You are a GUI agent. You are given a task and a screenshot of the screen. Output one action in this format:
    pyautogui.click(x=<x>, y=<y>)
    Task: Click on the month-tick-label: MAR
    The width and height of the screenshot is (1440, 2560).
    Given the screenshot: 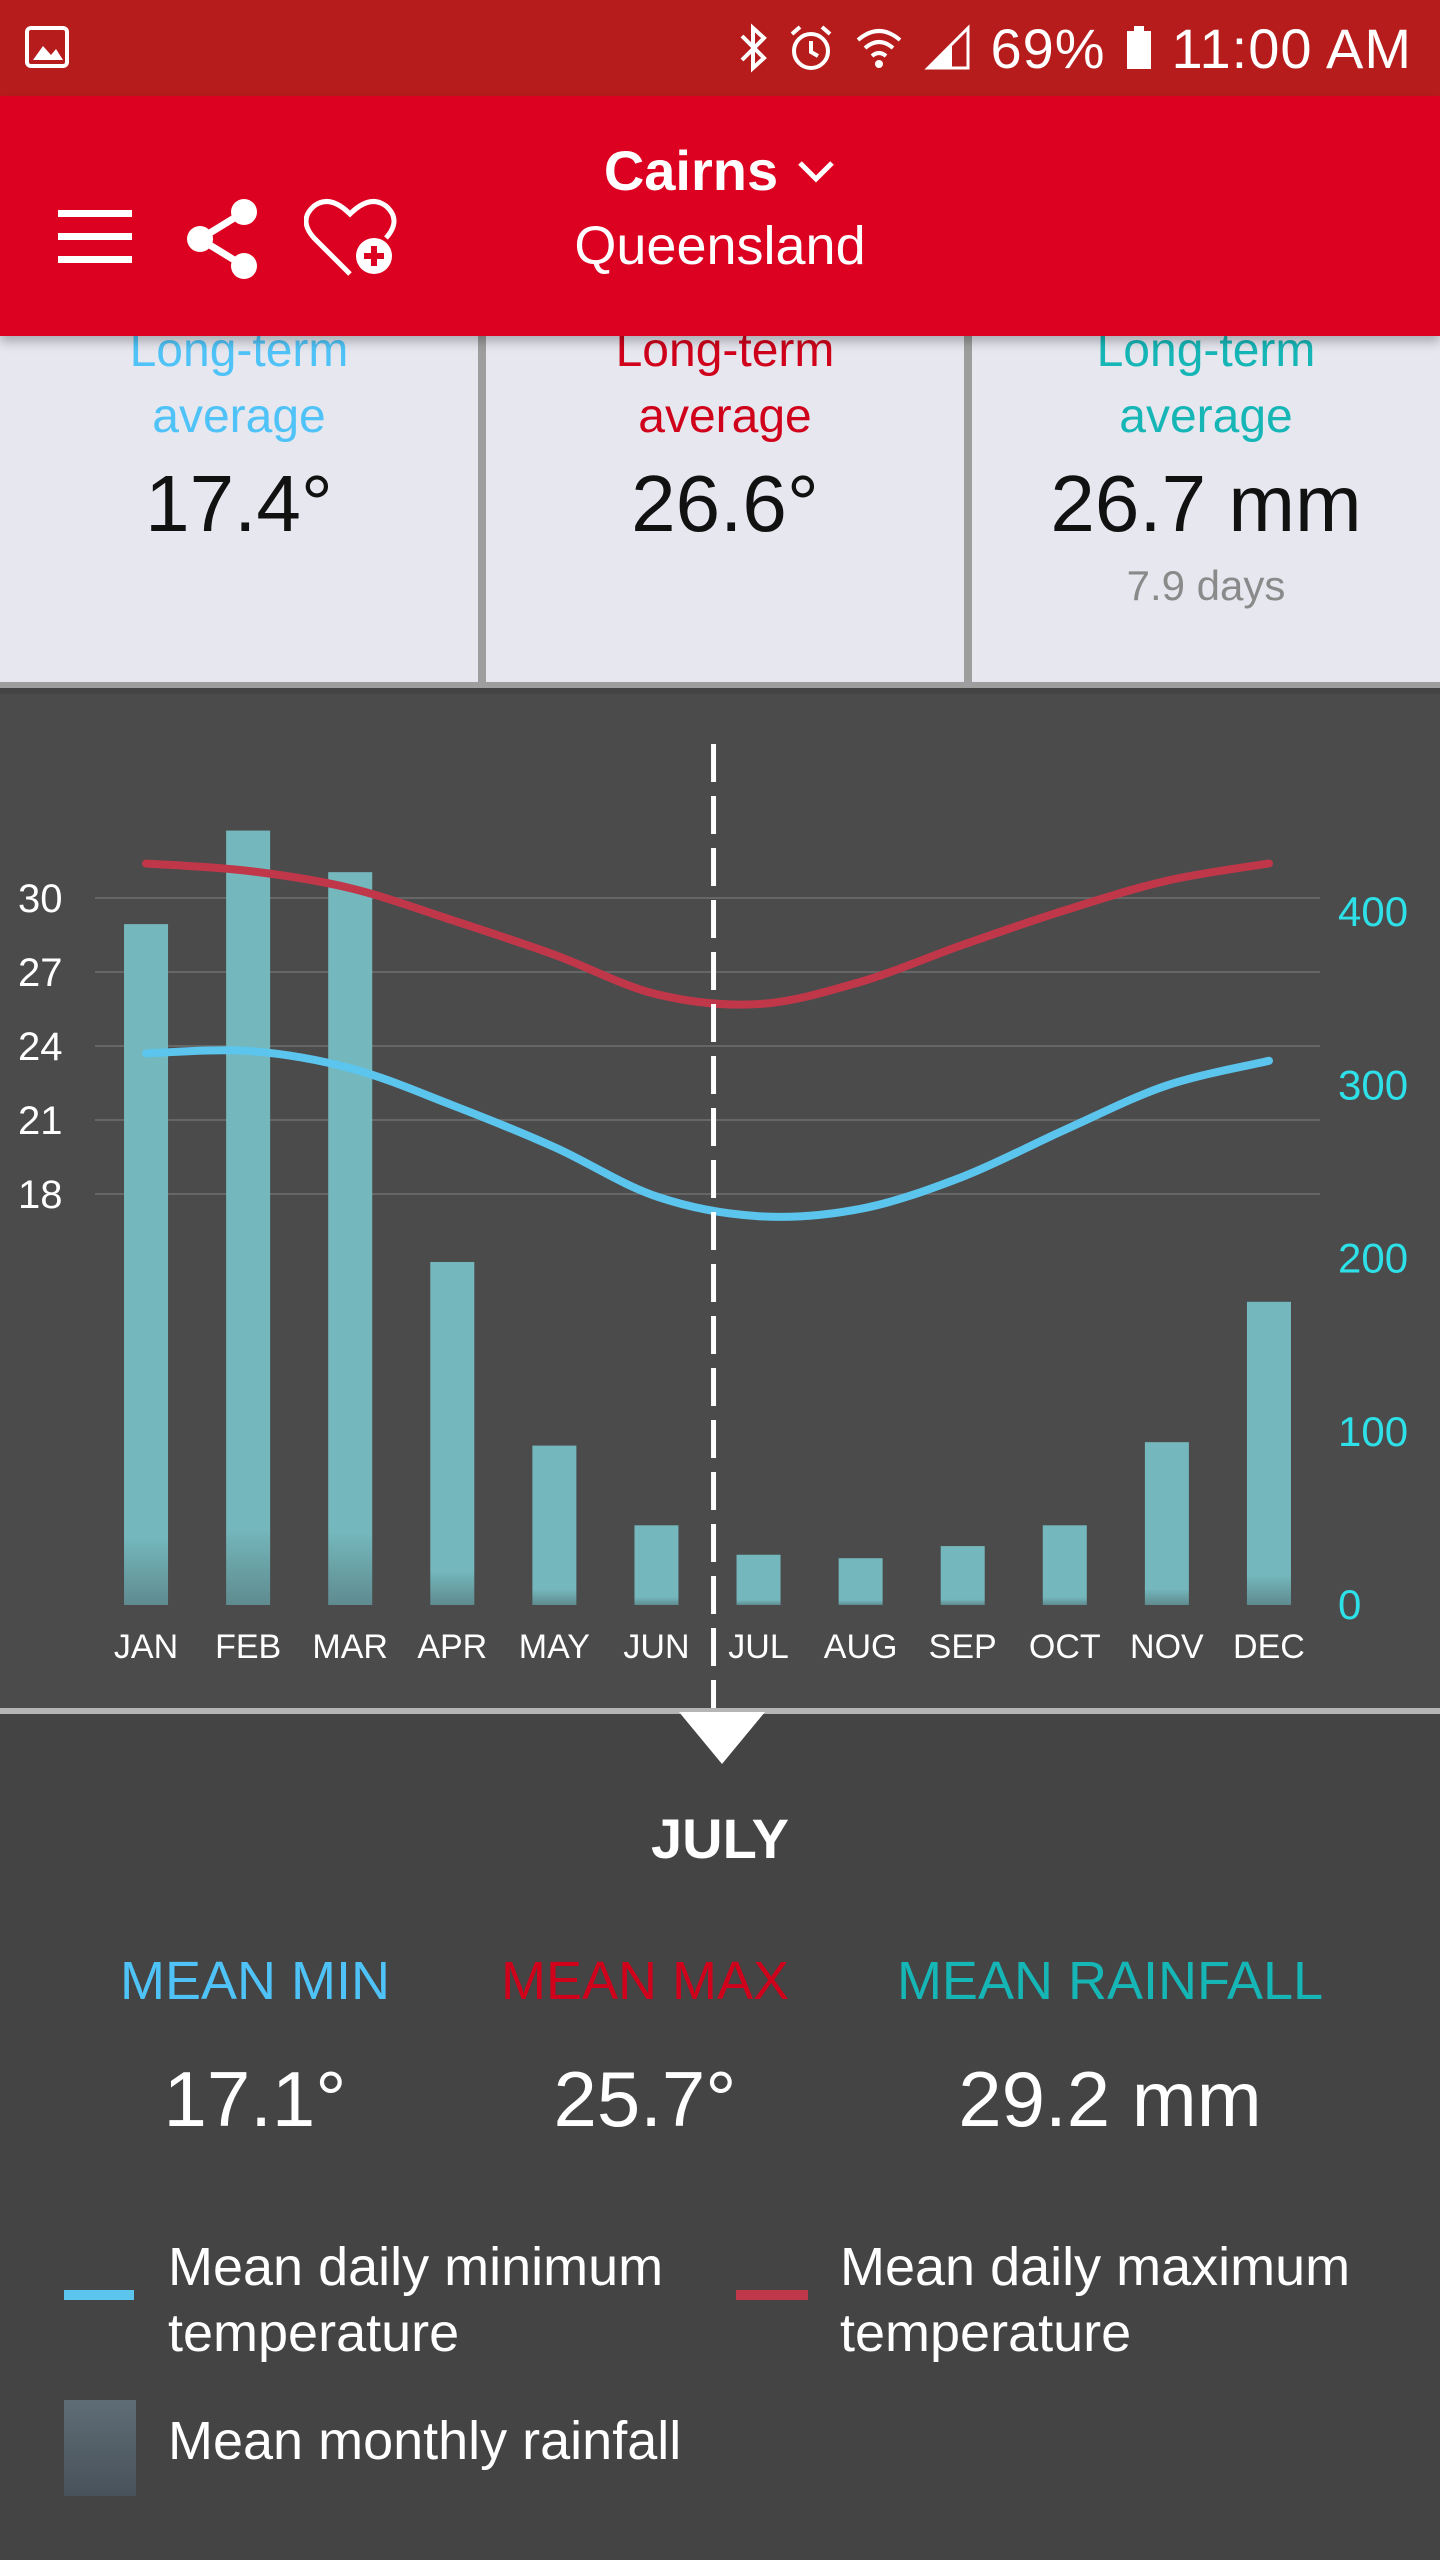 What is the action you would take?
    pyautogui.click(x=350, y=1647)
    